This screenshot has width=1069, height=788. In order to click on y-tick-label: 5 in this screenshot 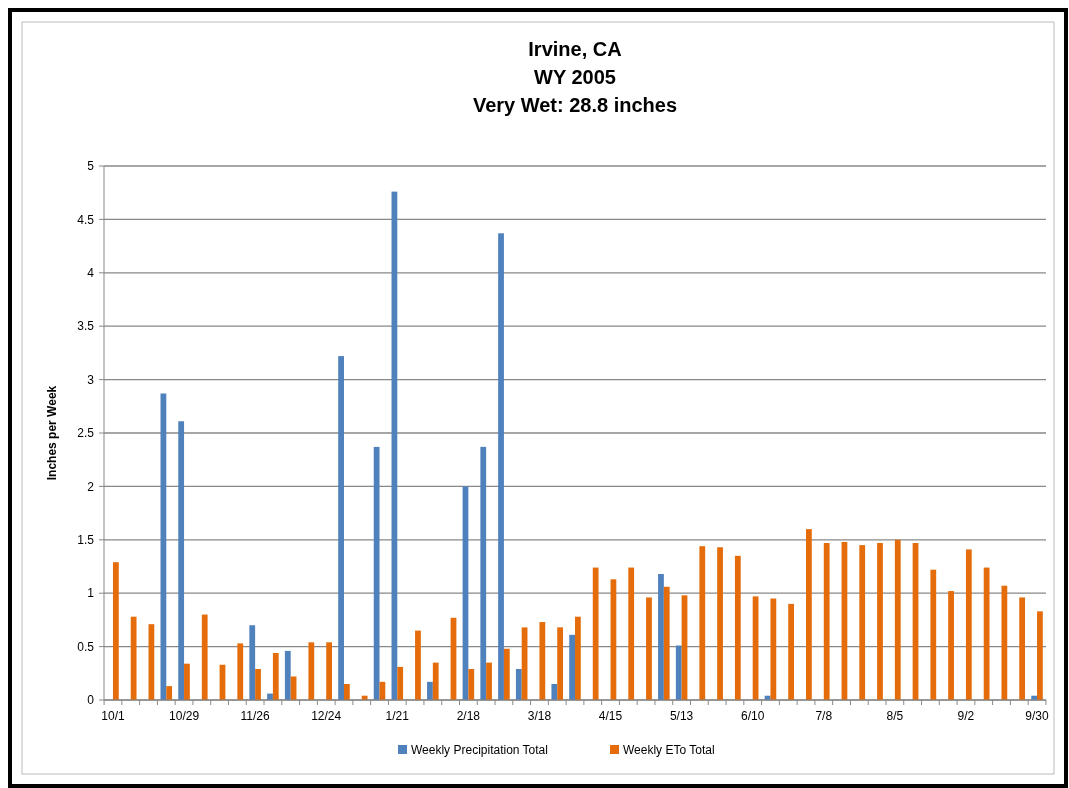, I will do `click(91, 166)`.